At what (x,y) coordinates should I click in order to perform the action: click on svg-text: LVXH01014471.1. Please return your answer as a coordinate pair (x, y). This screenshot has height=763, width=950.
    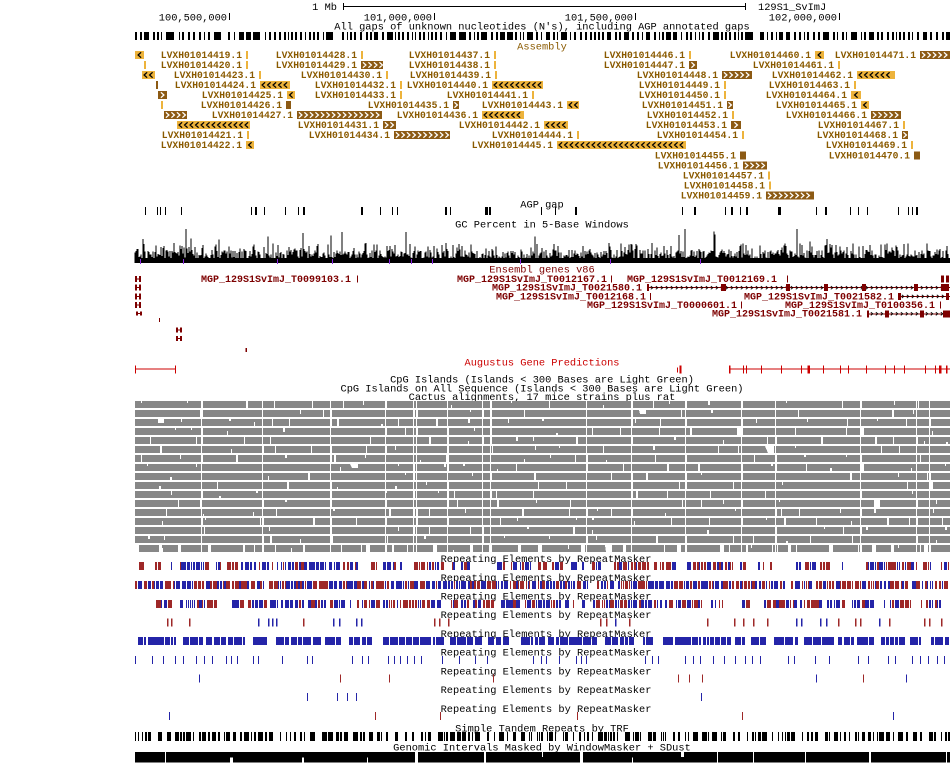
    Looking at the image, I should click on (875, 56).